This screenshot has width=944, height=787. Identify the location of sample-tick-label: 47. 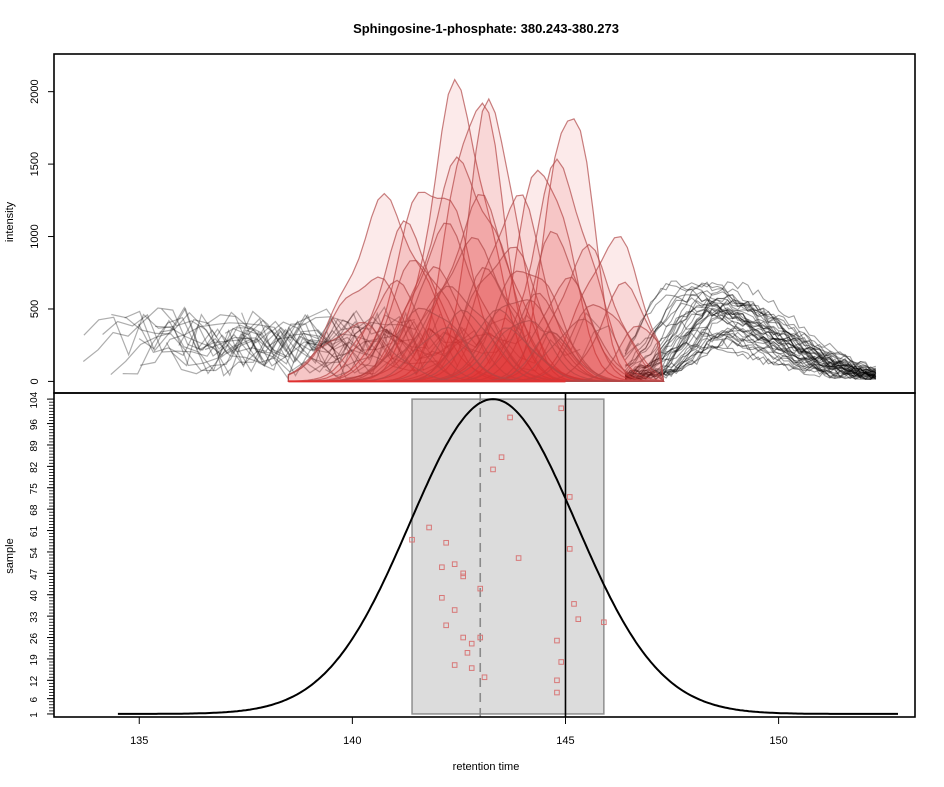
(34, 574).